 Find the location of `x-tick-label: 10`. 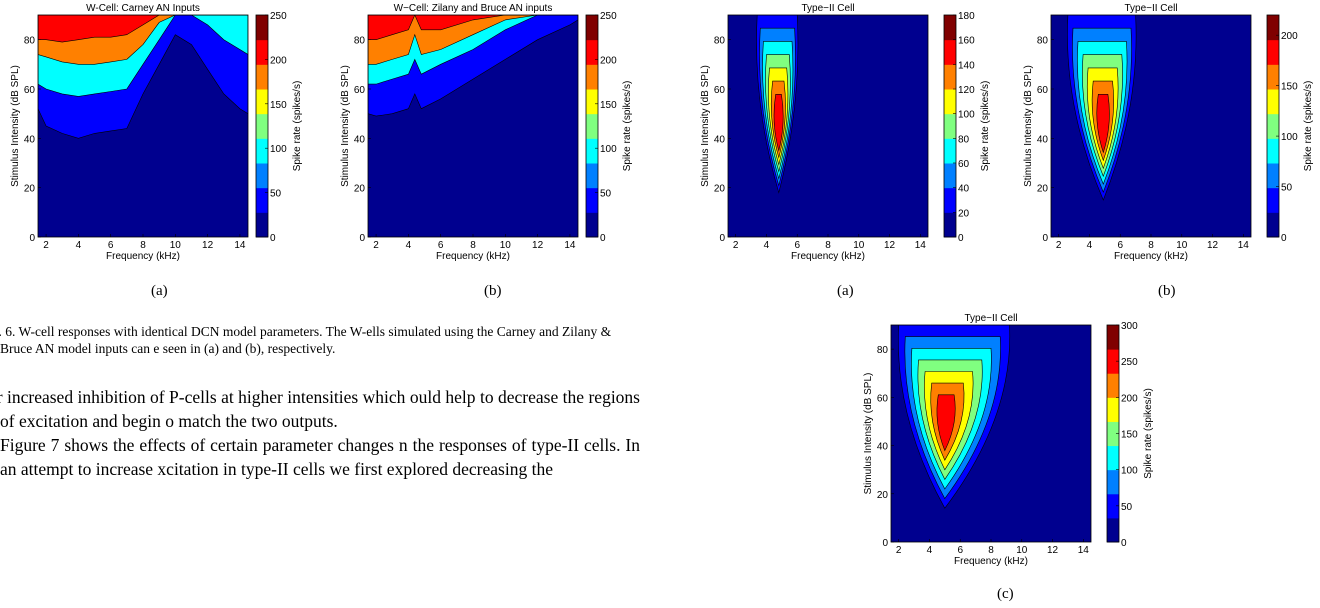

x-tick-label: 10 is located at coordinates (1022, 550).